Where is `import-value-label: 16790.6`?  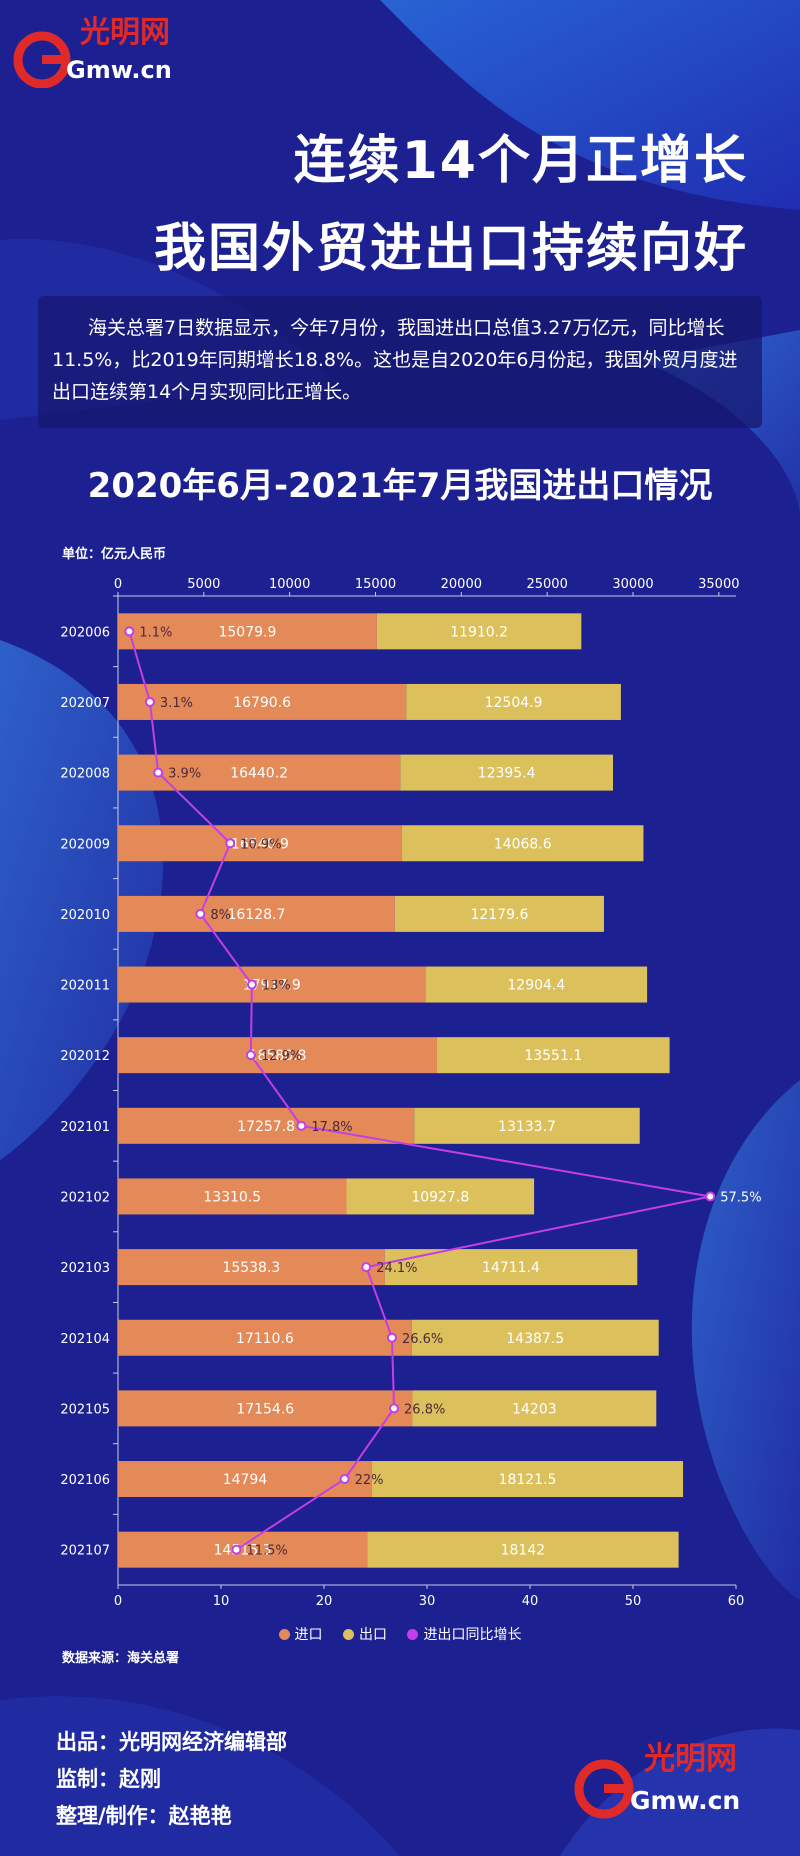
import-value-label: 16790.6 is located at coordinates (262, 703).